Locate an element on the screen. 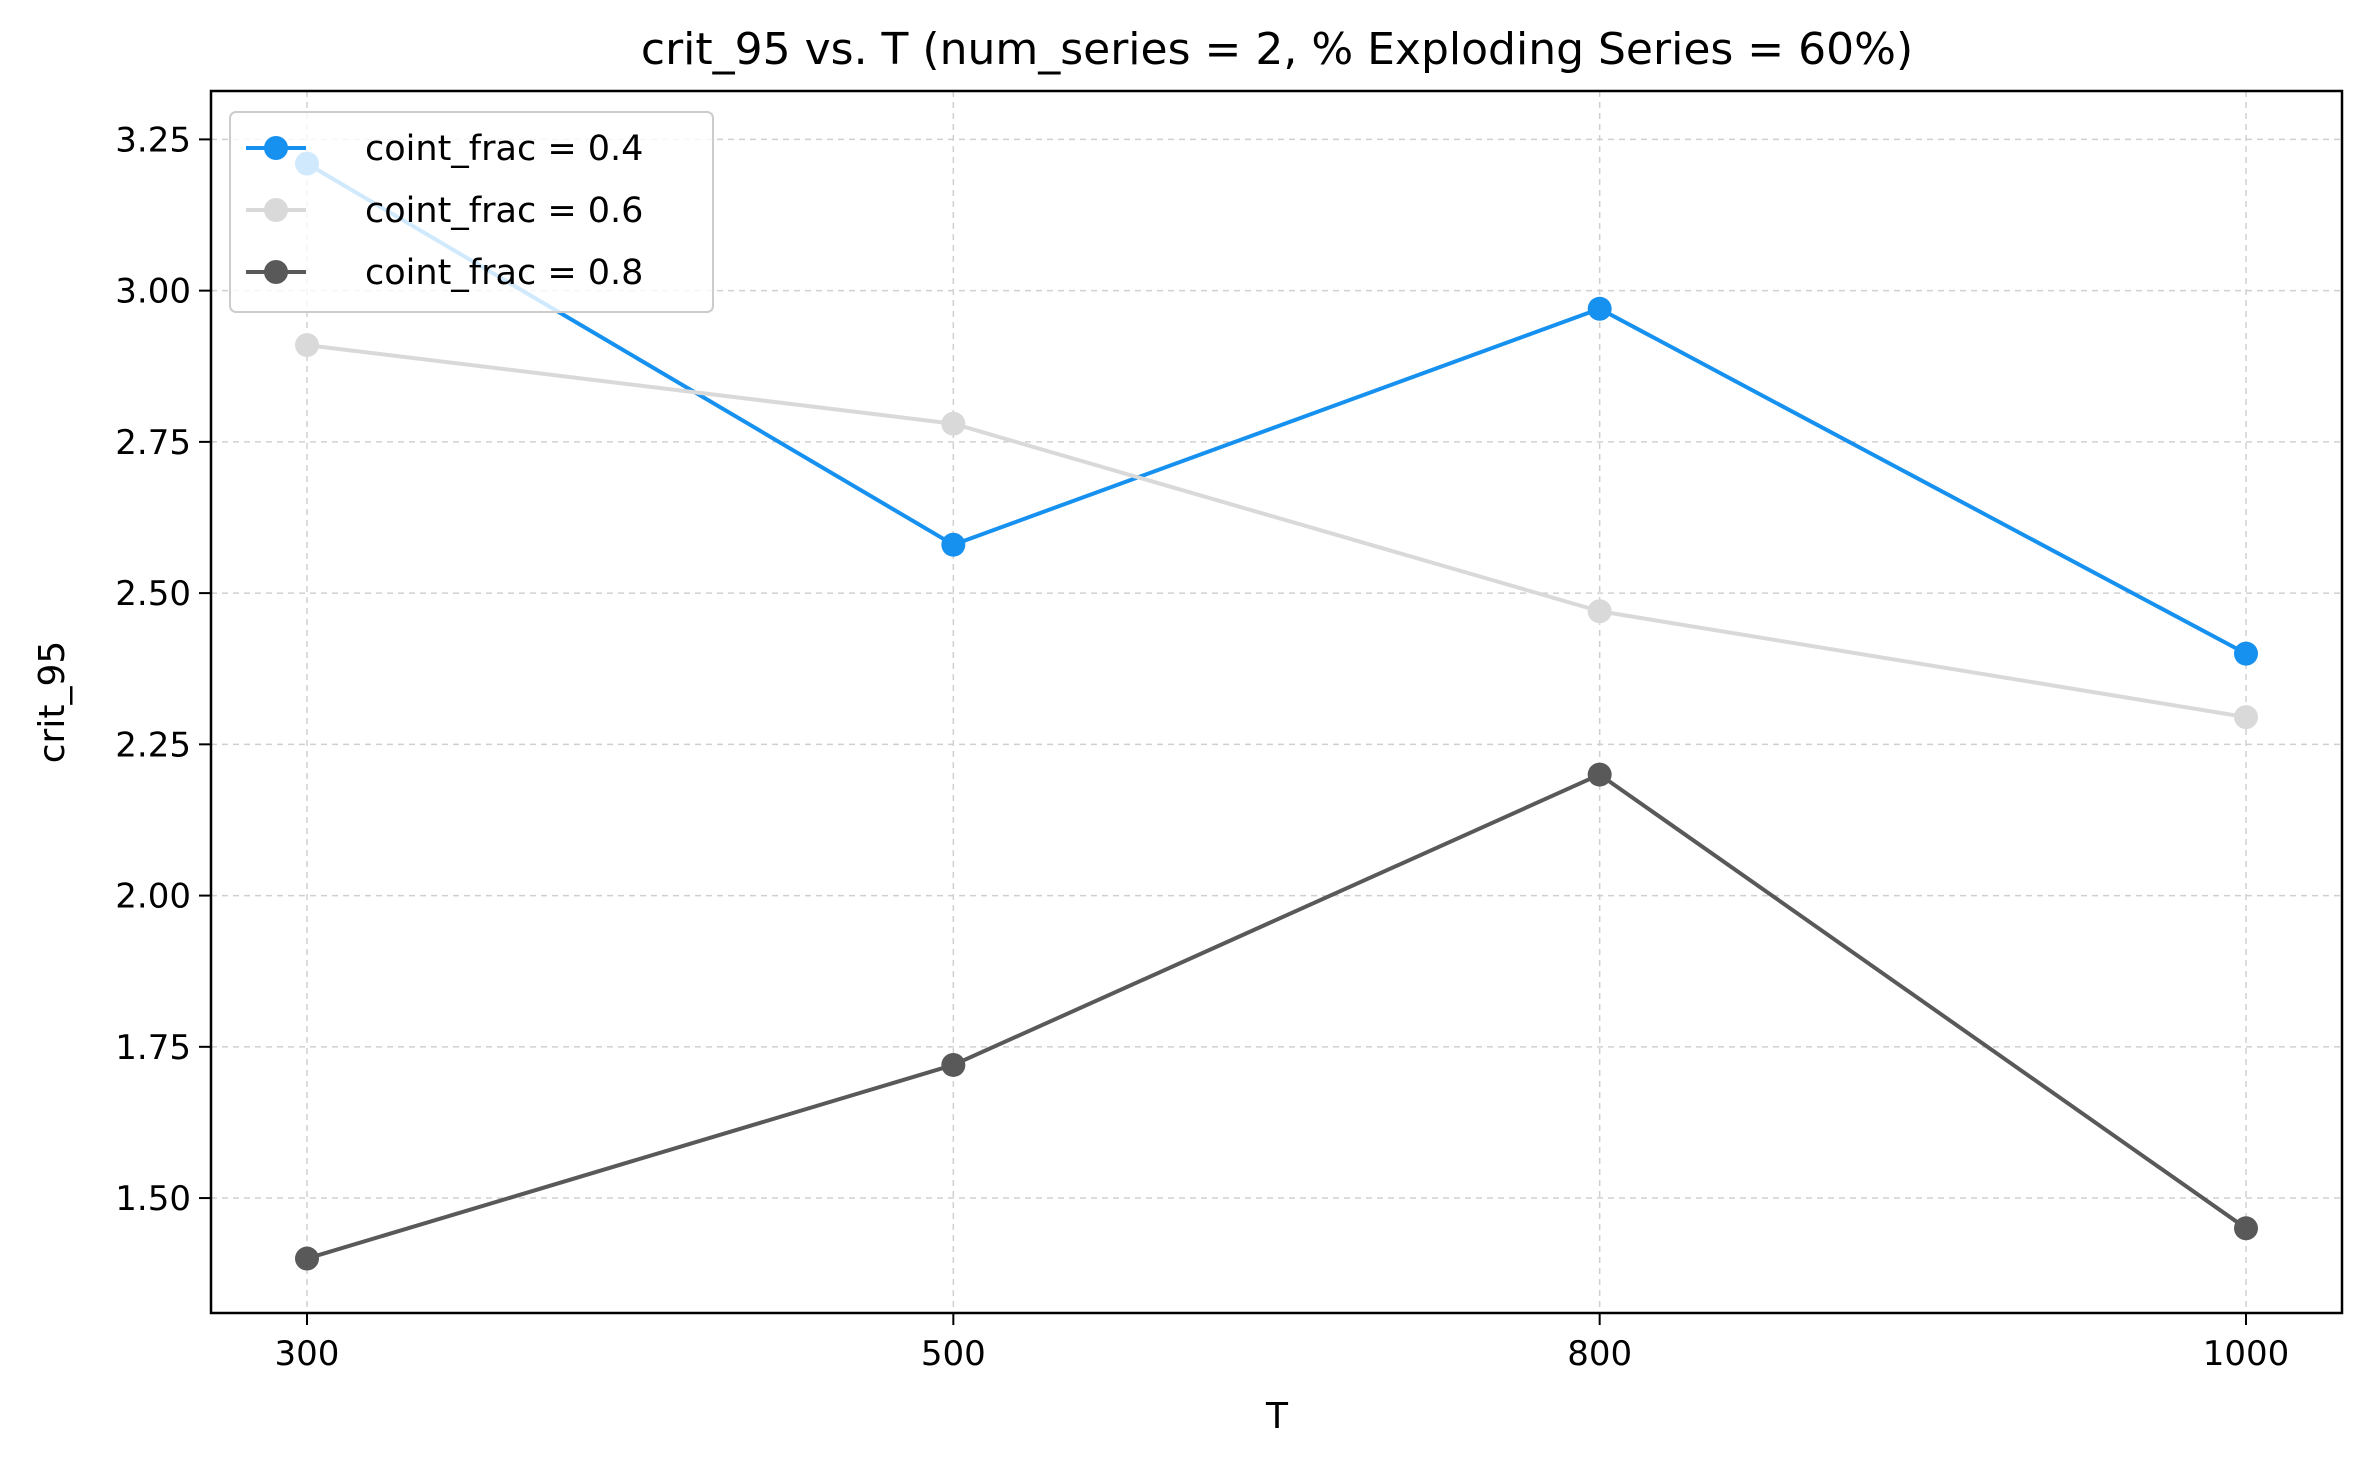 The width and height of the screenshot is (2368, 1468). legend-label: coint_frac = 0.4 is located at coordinates (504, 149).